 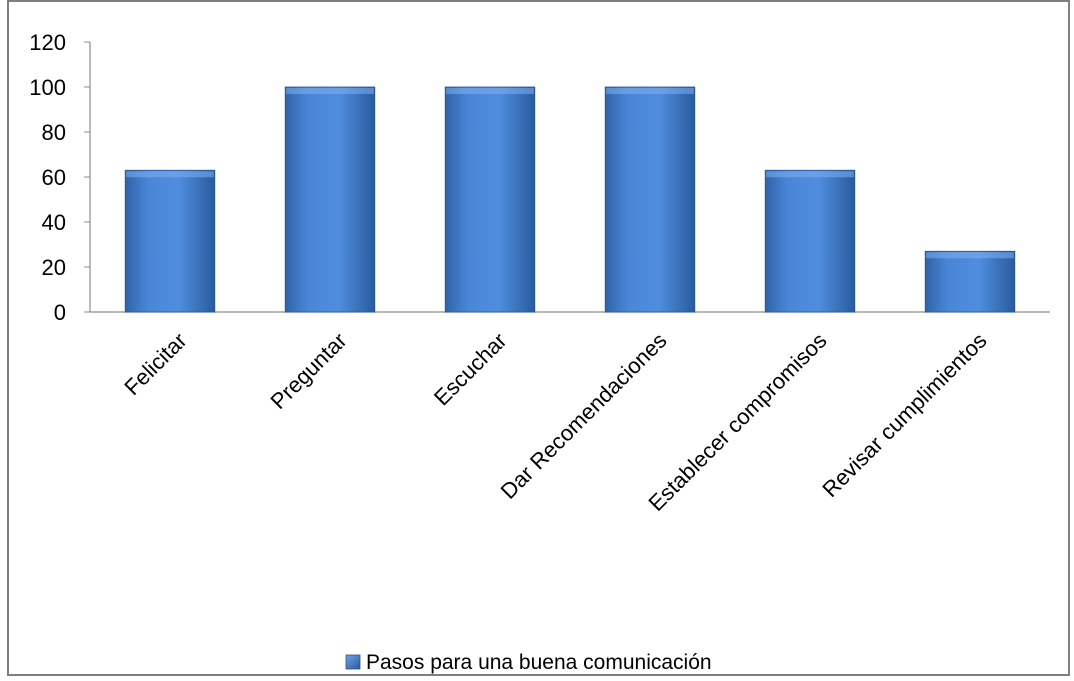 What do you see at coordinates (54, 177) in the screenshot?
I see `y-tick-label: 60` at bounding box center [54, 177].